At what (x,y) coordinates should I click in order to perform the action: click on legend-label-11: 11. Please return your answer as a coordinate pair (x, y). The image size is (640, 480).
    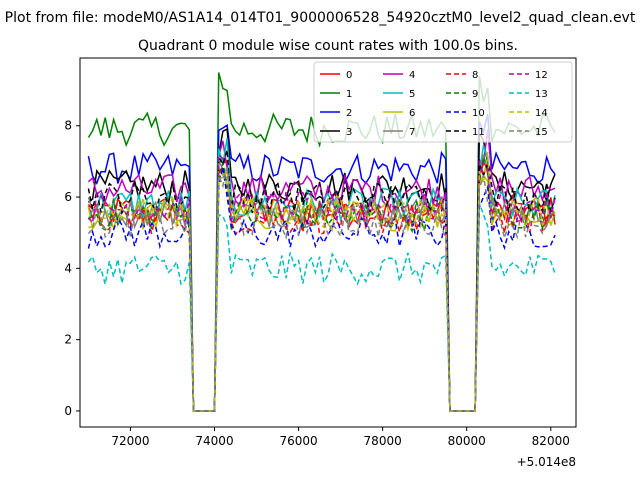
    Looking at the image, I should click on (478, 132).